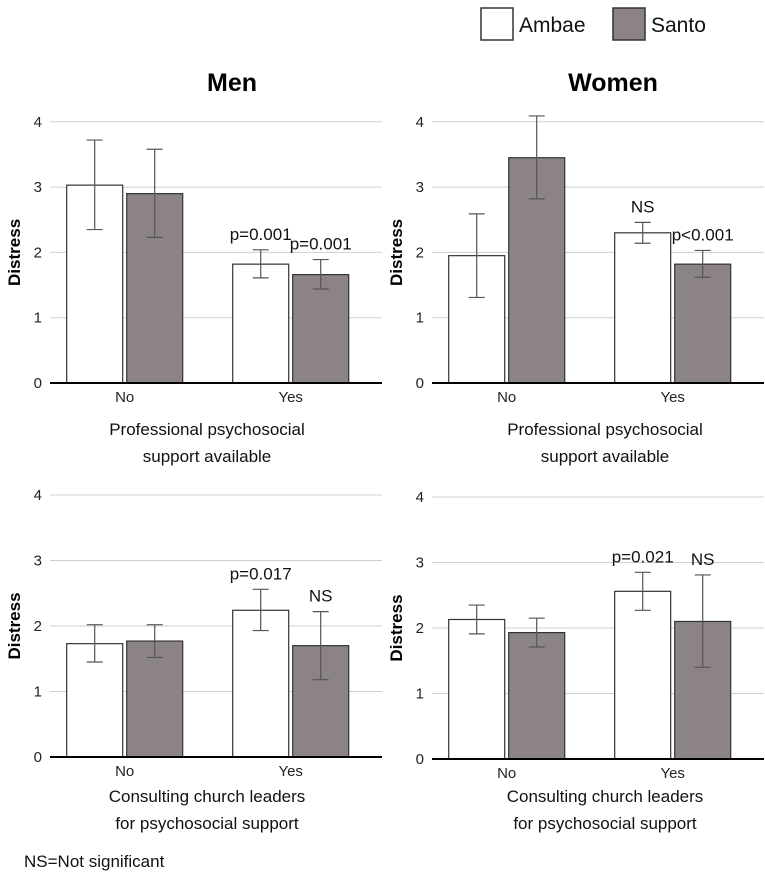 The image size is (765, 888). I want to click on legend-swatch-ambae, so click(497, 24).